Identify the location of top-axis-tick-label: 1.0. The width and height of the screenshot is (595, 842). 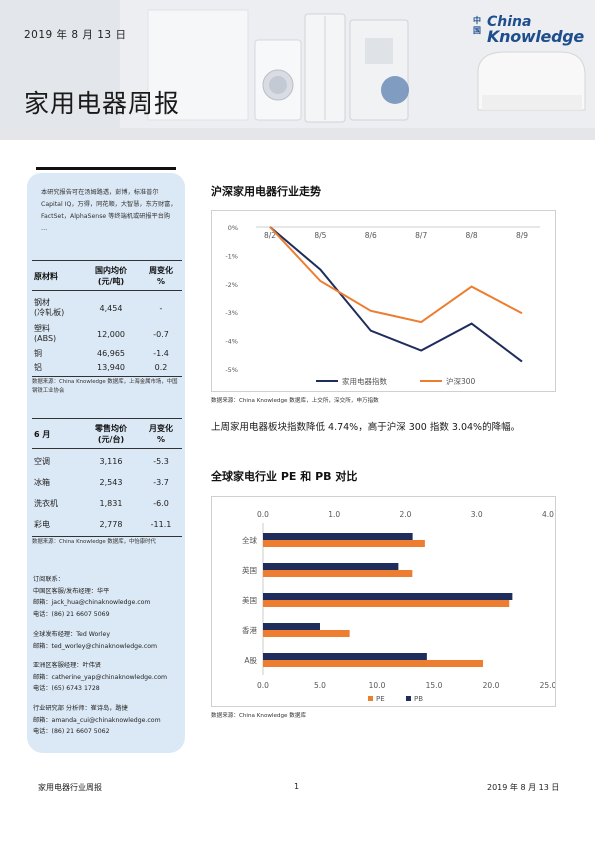
(334, 514).